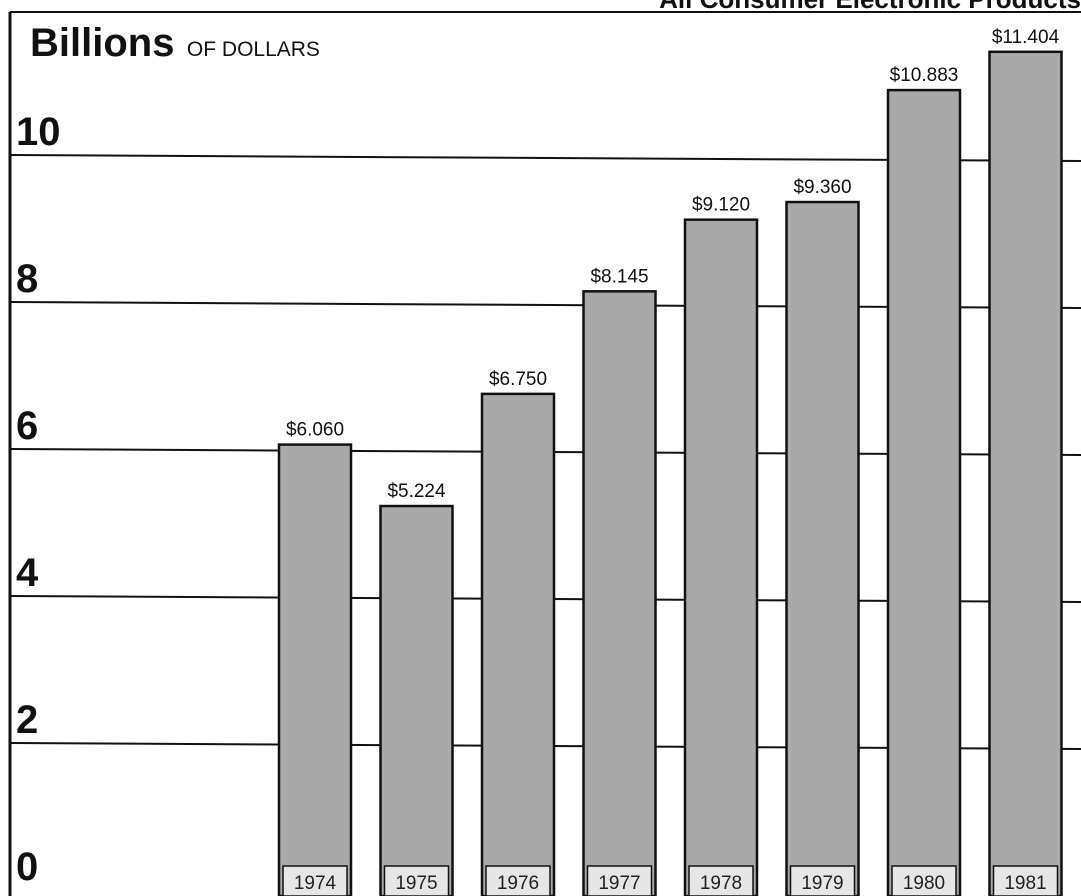 The height and width of the screenshot is (896, 1081). I want to click on value-label-1978: $9.120, so click(721, 205).